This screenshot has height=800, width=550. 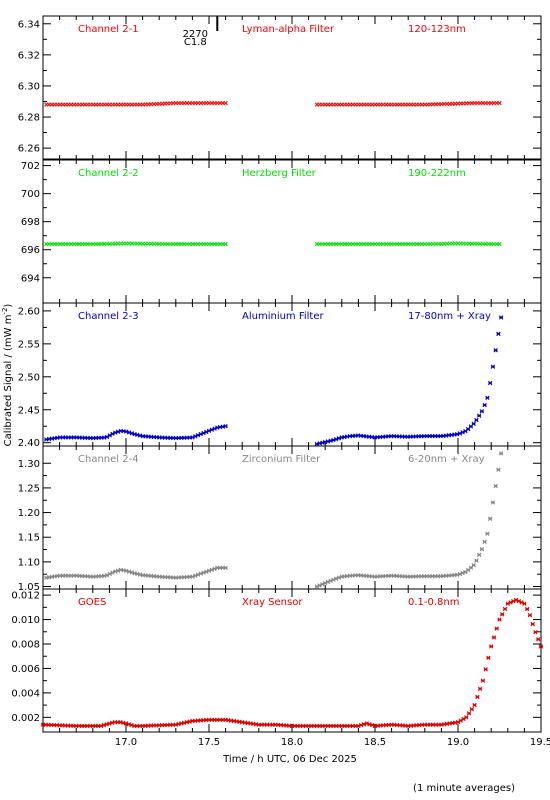 I want to click on y-tick-label: 6.26, so click(x=29, y=149).